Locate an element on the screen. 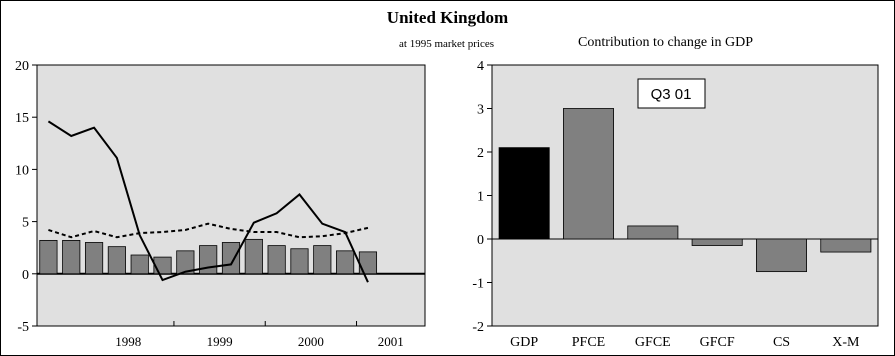  x-tick-label: 2000 is located at coordinates (311, 341).